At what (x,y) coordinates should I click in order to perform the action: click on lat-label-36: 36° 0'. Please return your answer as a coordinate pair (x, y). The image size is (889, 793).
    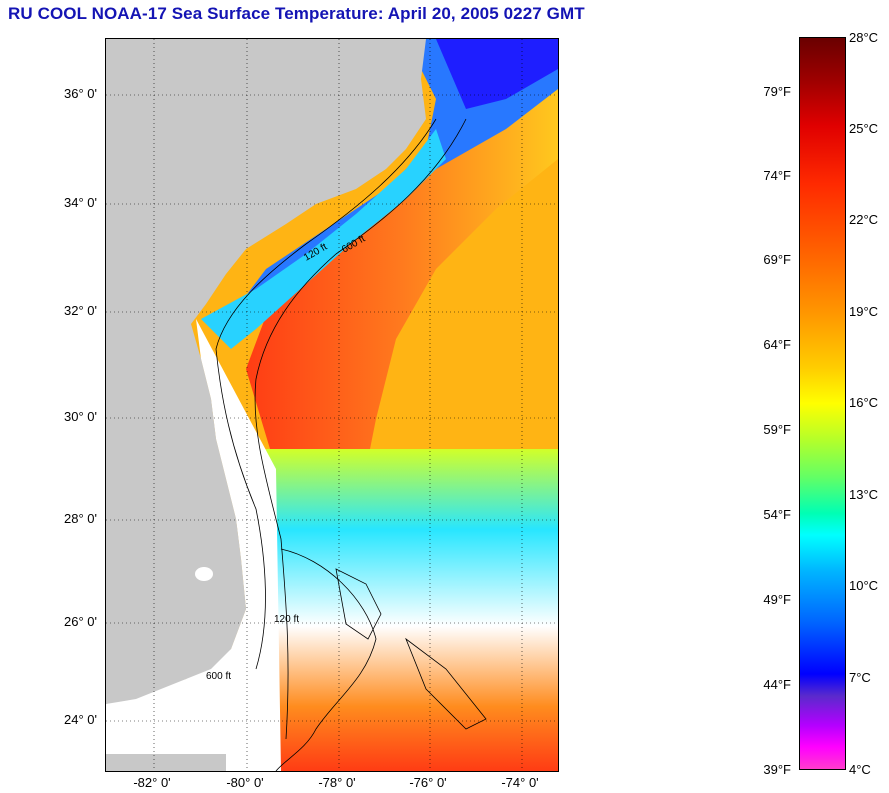
    Looking at the image, I should click on (80, 93).